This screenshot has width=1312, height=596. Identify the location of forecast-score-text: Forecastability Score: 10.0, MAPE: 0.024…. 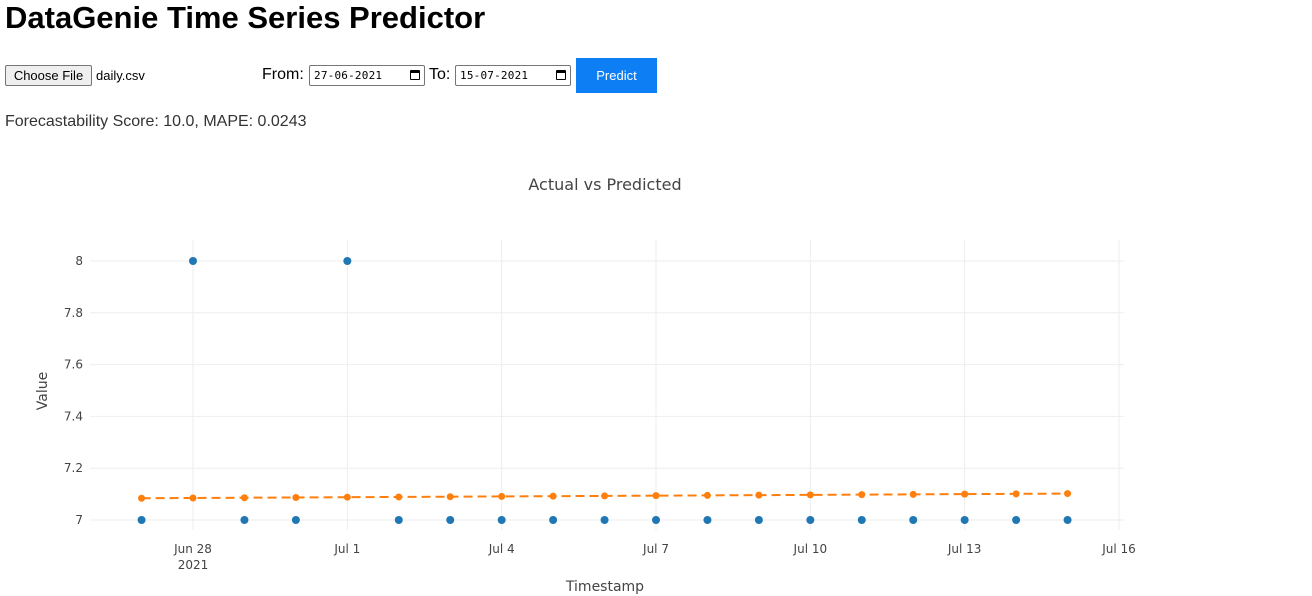
(156, 121).